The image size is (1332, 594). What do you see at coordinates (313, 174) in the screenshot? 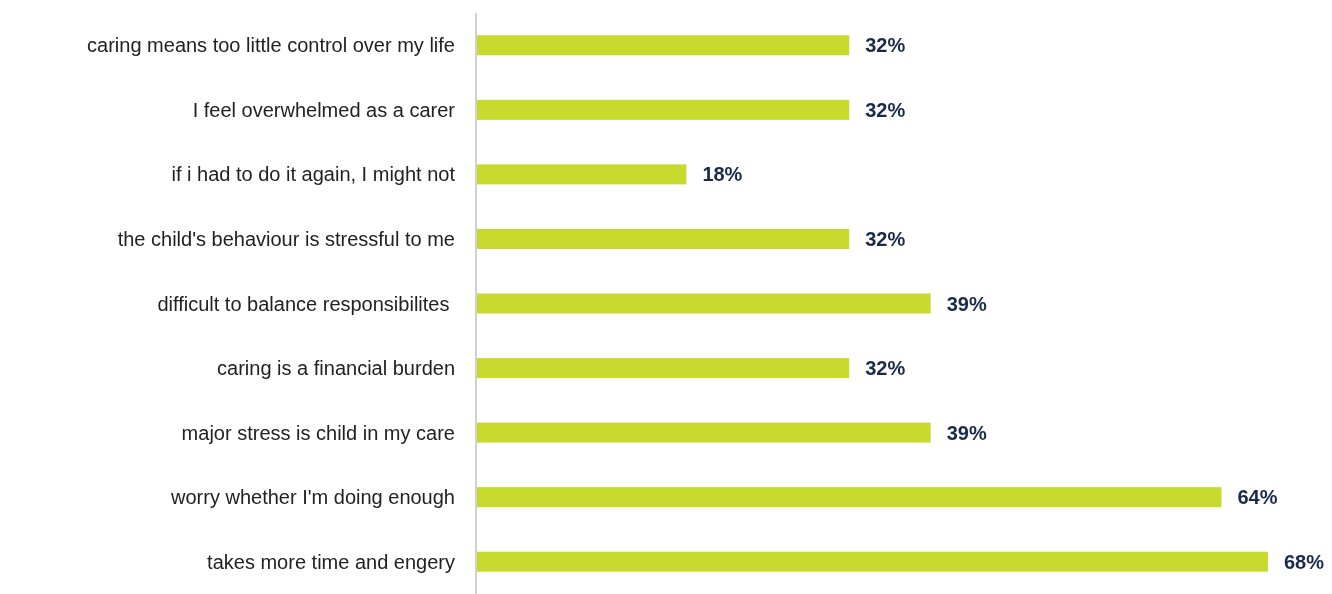
I see `y-tick-label: if i had to do it again, I might not` at bounding box center [313, 174].